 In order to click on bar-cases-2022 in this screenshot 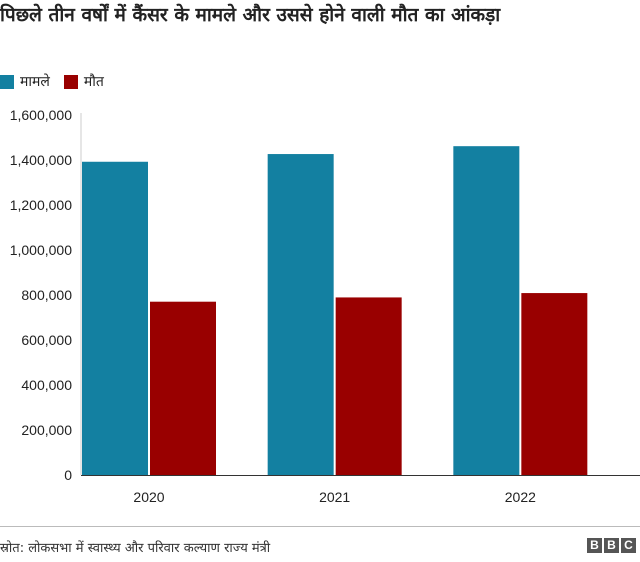, I will do `click(486, 310)`.